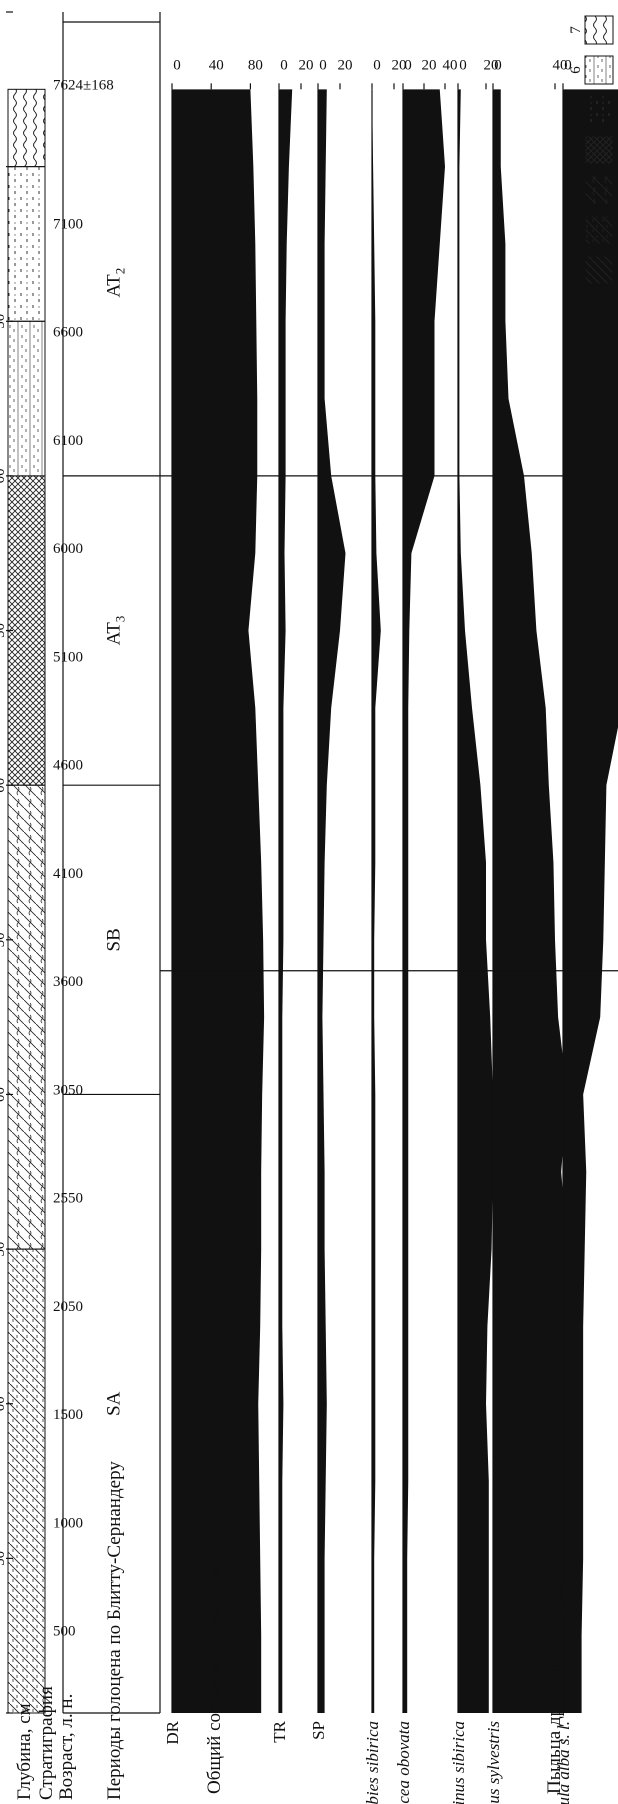 The height and width of the screenshot is (1804, 618). What do you see at coordinates (68, 333) in the screenshot?
I see `age-label: 6600` at bounding box center [68, 333].